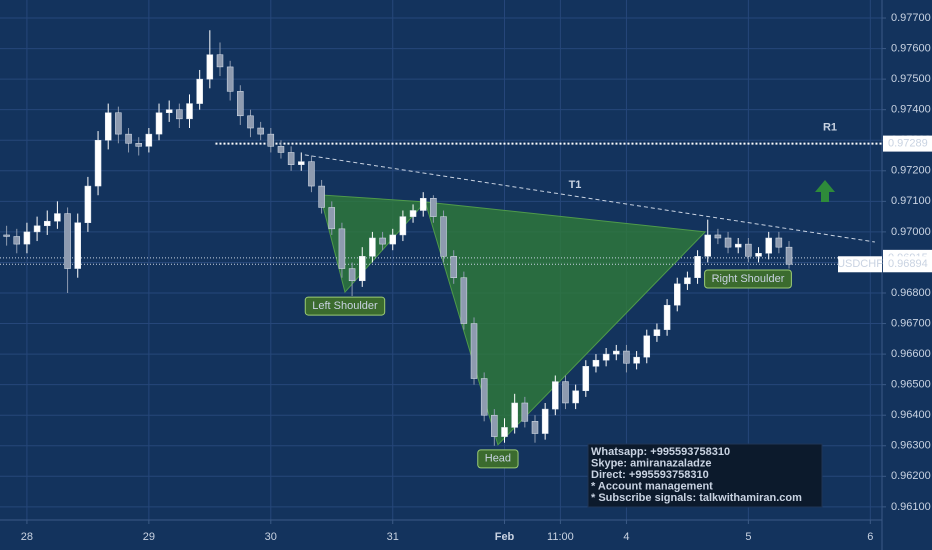  I want to click on y-tick-label: 0.96700, so click(911, 323).